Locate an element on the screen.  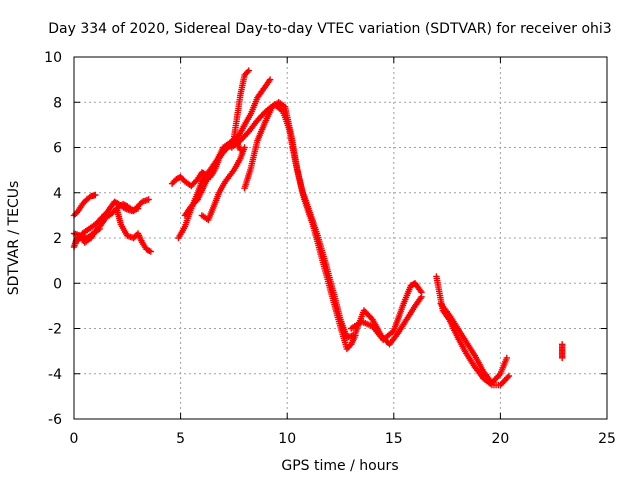
y-tick-label: 2 is located at coordinates (57, 239).